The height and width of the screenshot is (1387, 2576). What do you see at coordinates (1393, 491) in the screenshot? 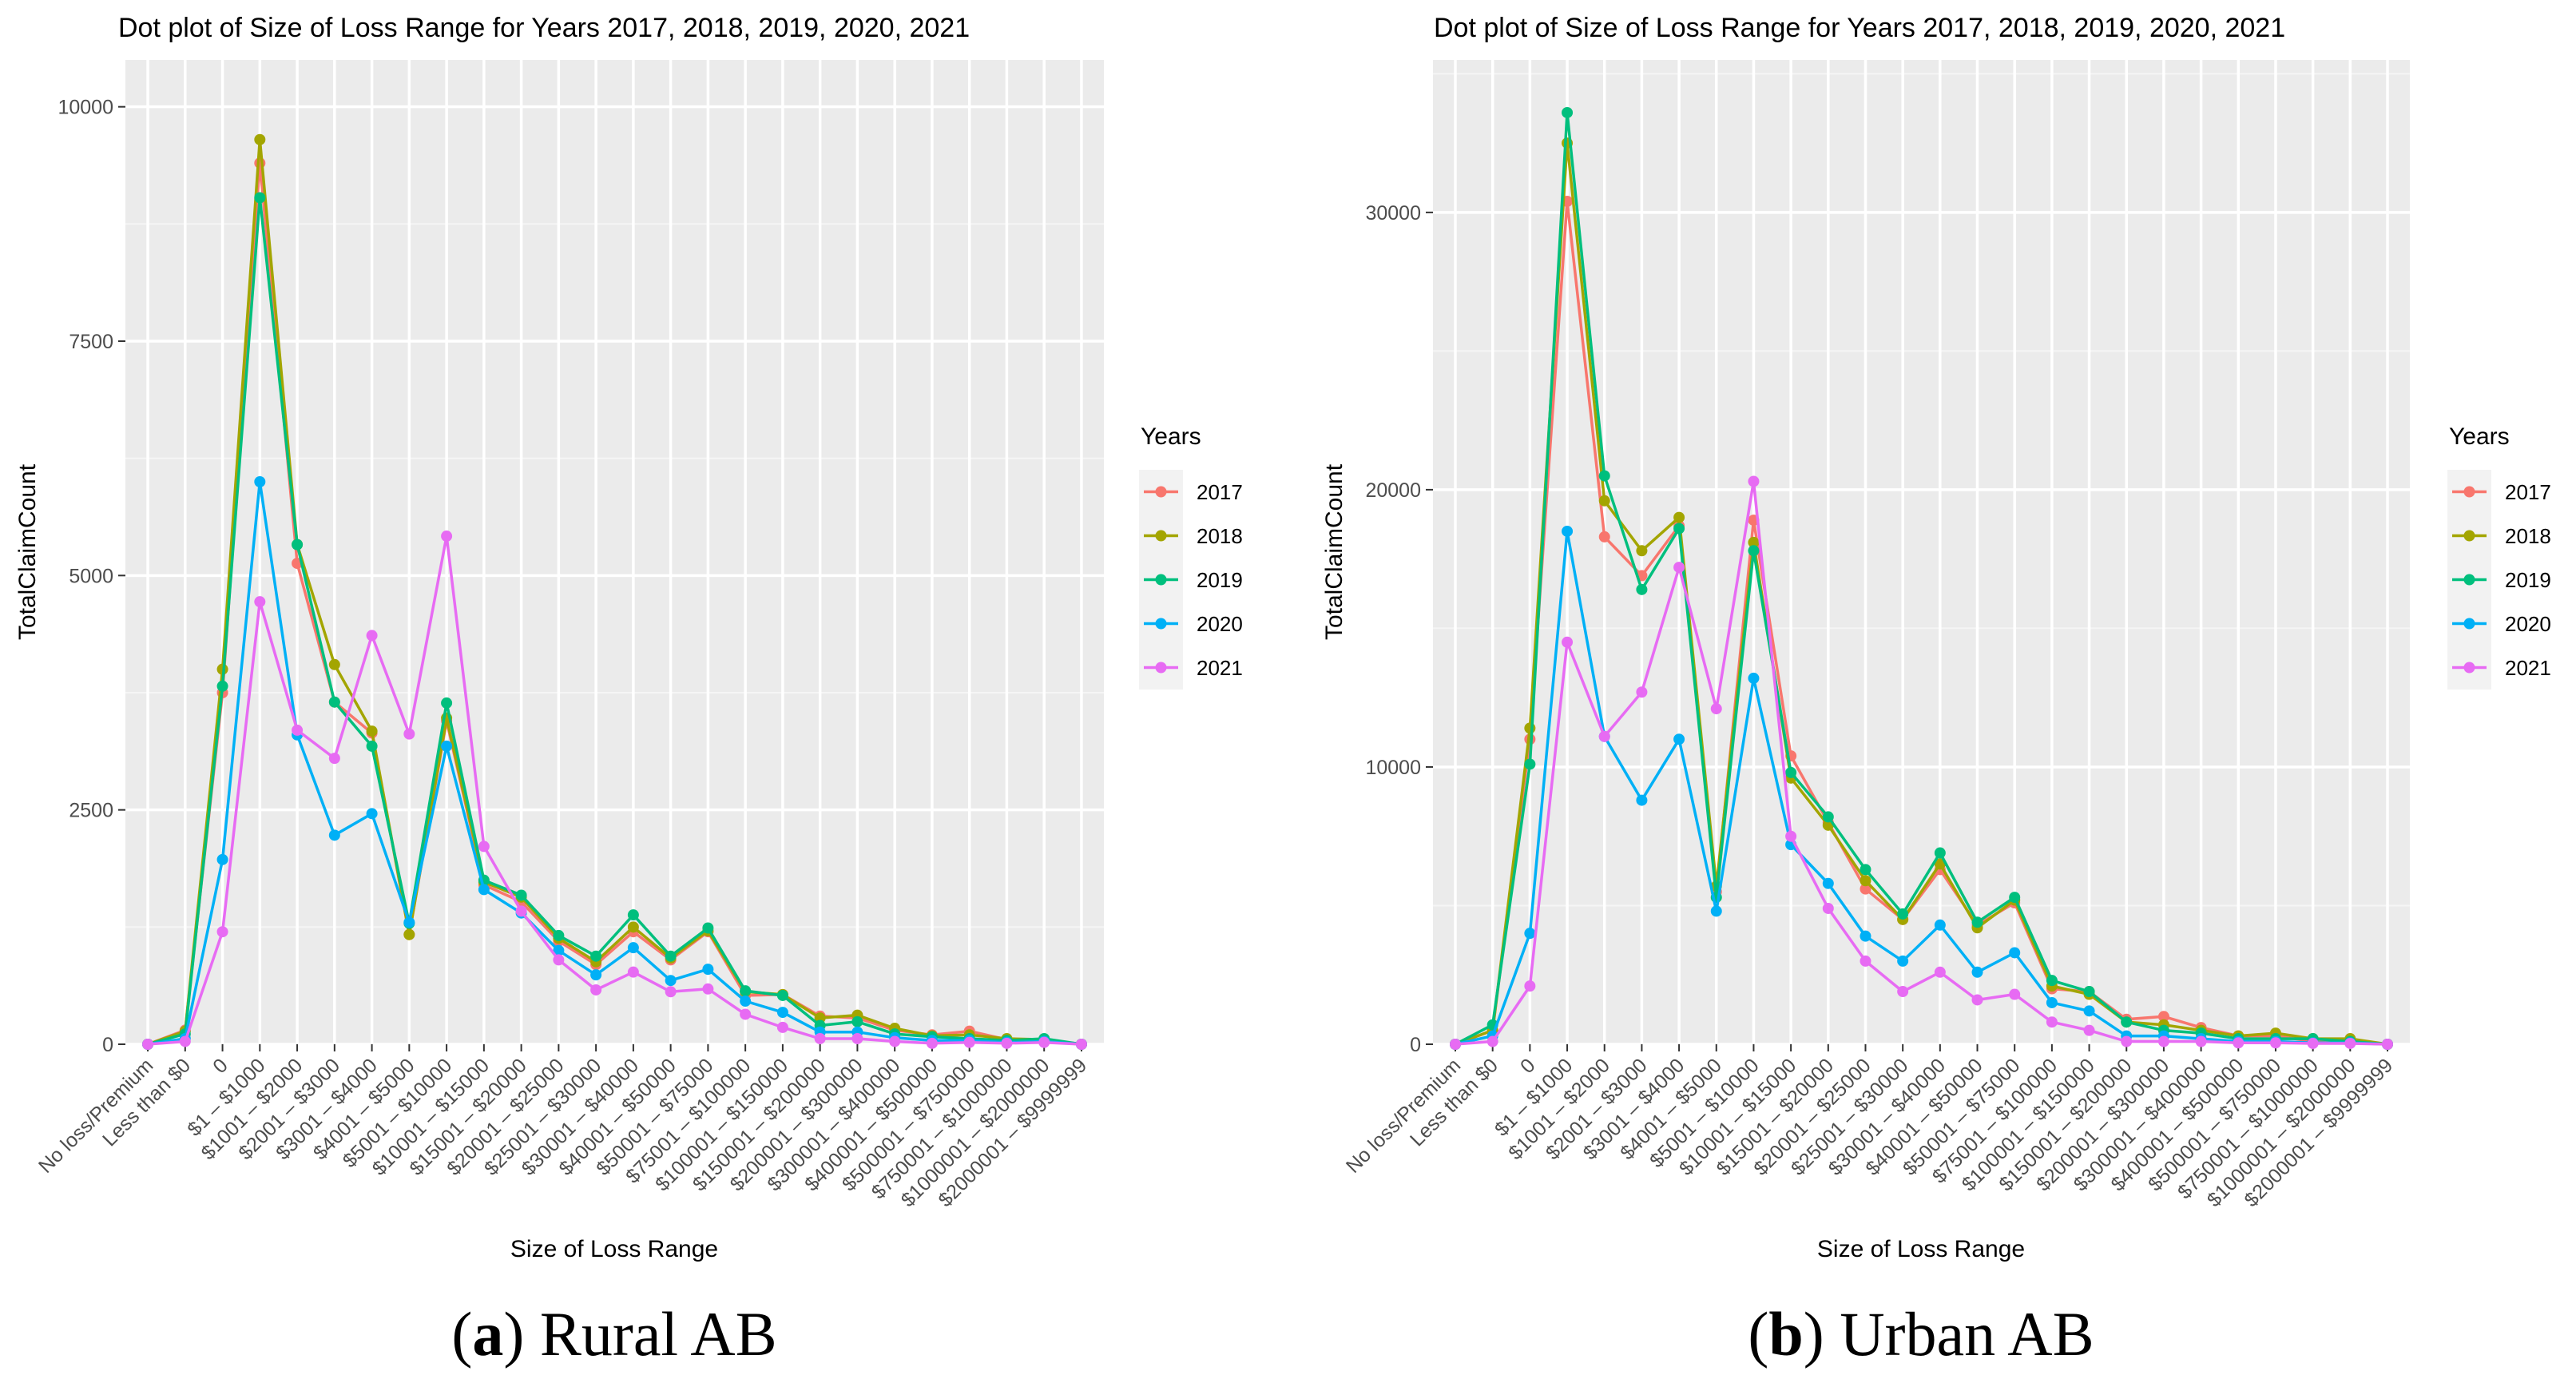
I see `y-tick-label: 20000` at bounding box center [1393, 491].